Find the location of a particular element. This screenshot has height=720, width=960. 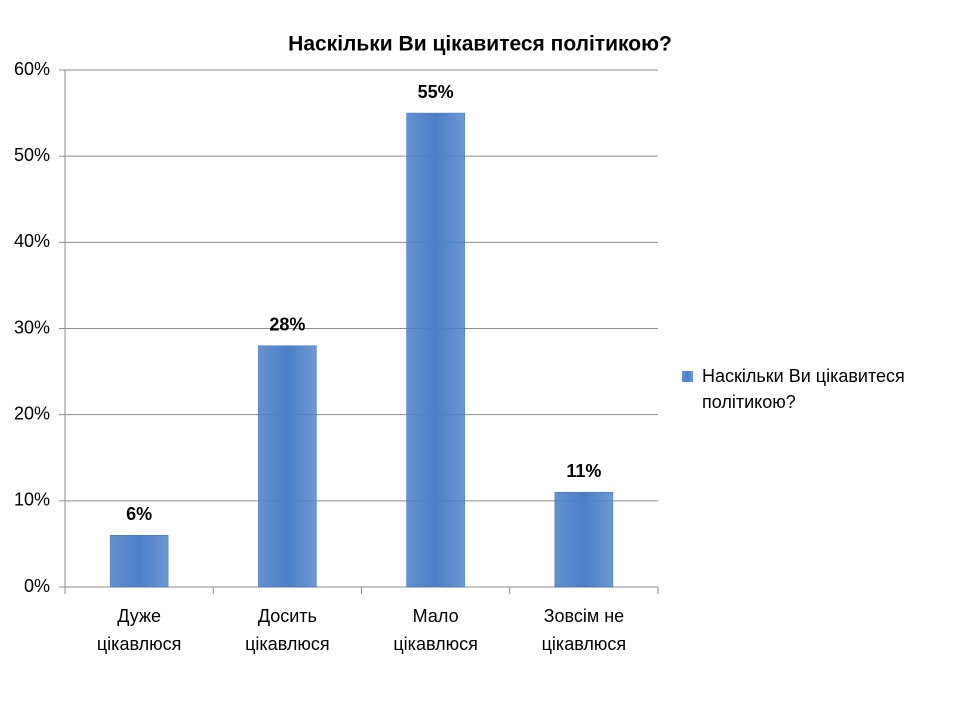

value-label: 11% is located at coordinates (583, 471).